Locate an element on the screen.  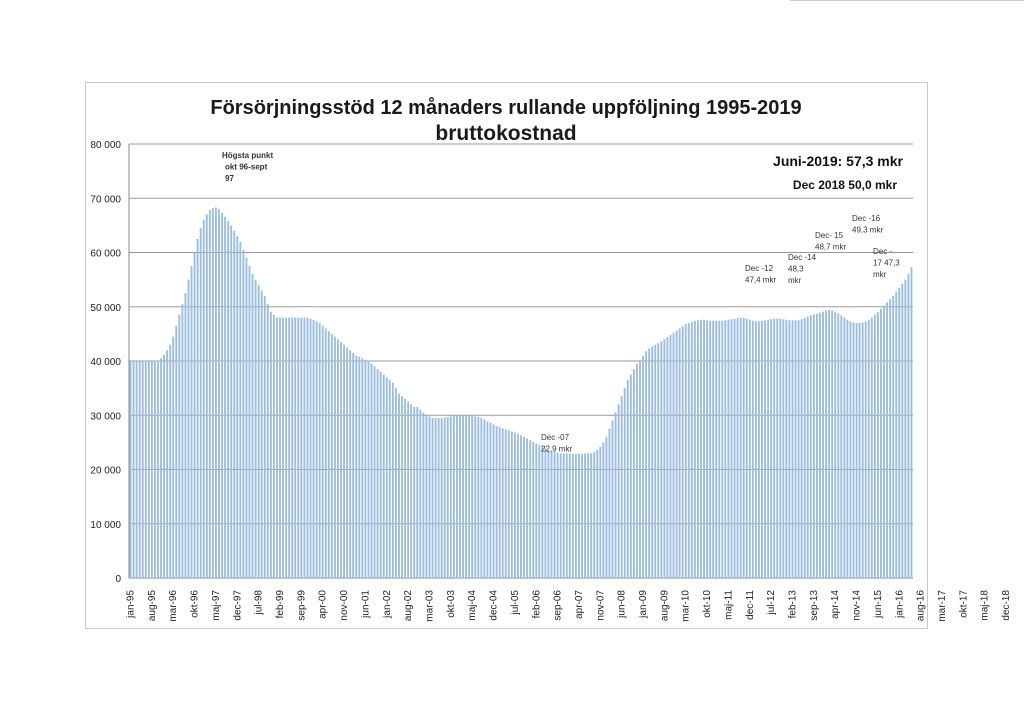
chart-subtitle: bruttokostnad is located at coordinates (505, 133).